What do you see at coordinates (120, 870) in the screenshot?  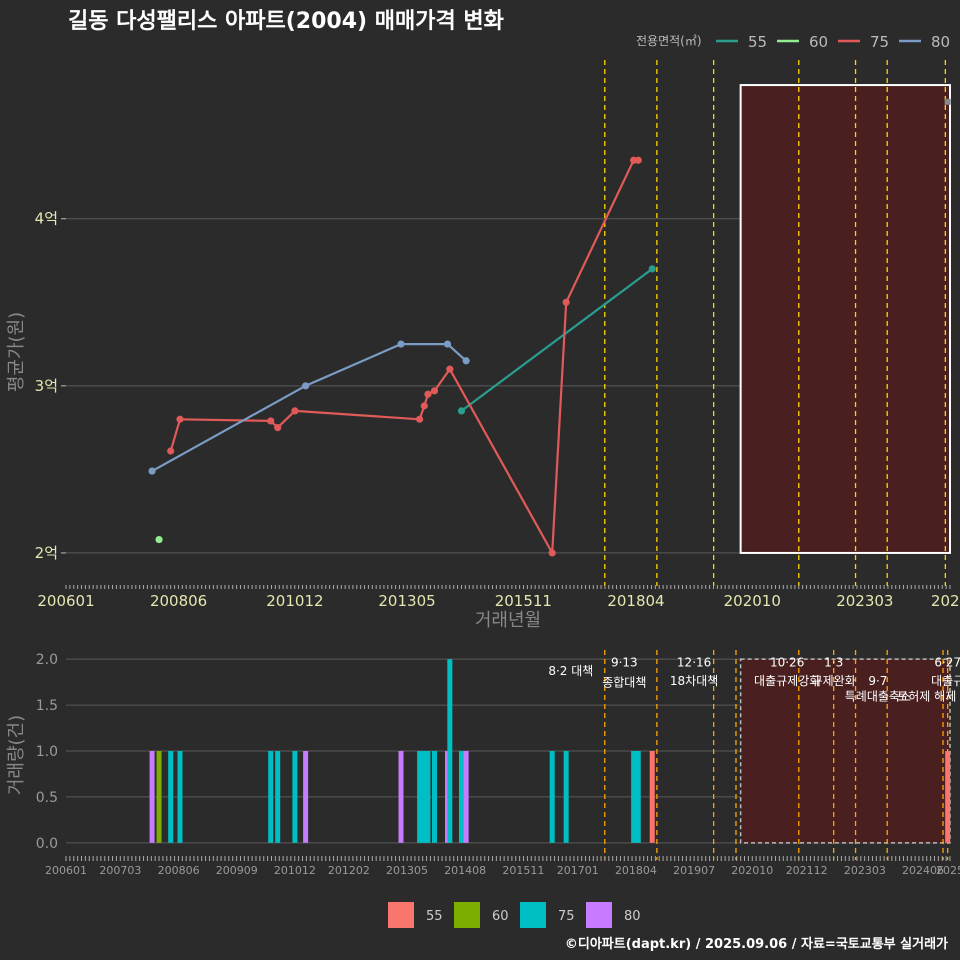 I see `bottom-xtick-label: 200703` at bounding box center [120, 870].